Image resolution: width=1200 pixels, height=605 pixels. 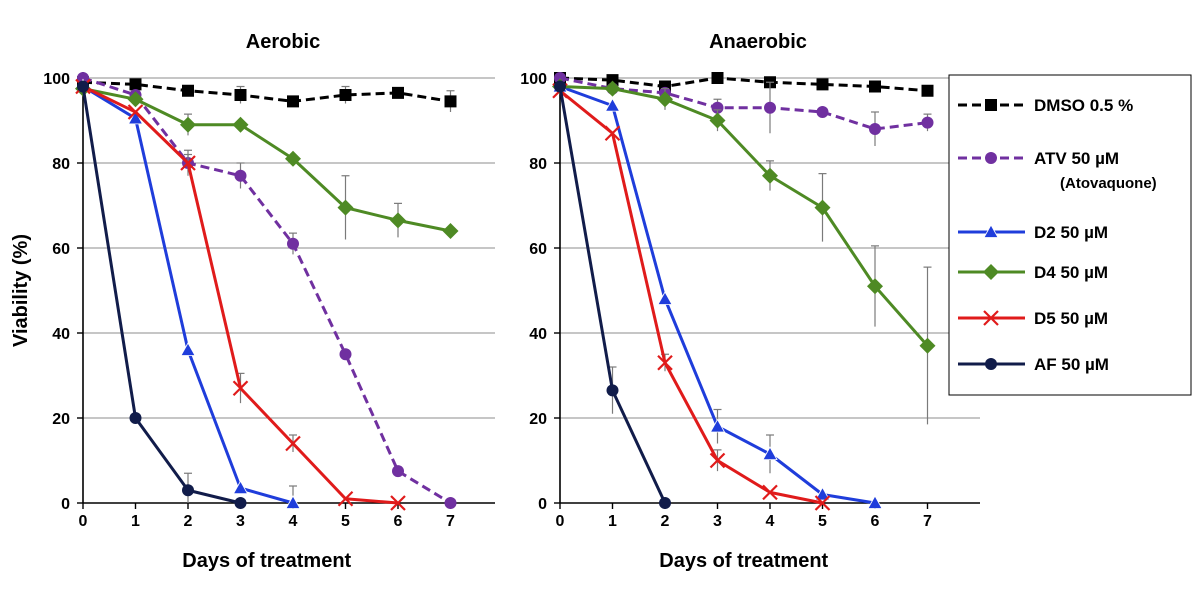 What do you see at coordinates (61, 249) in the screenshot?
I see `y-tick-label: 60` at bounding box center [61, 249].